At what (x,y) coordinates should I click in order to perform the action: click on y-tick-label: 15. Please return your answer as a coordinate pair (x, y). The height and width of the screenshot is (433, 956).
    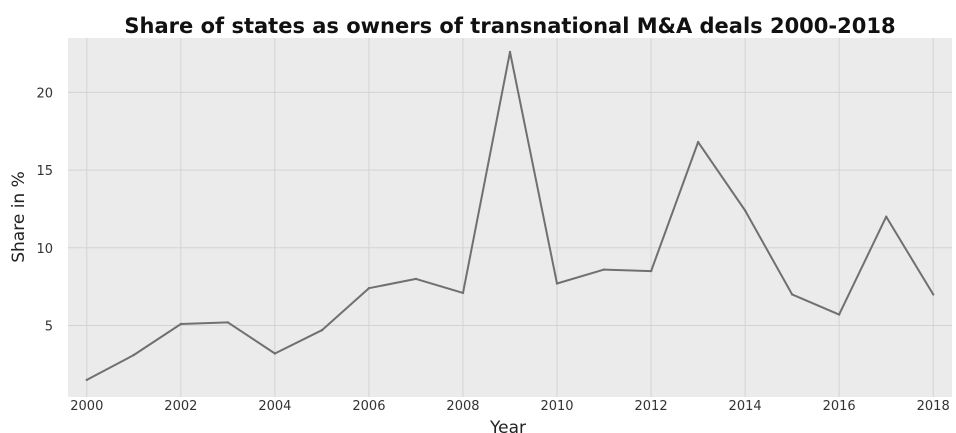
    Looking at the image, I should click on (44, 171).